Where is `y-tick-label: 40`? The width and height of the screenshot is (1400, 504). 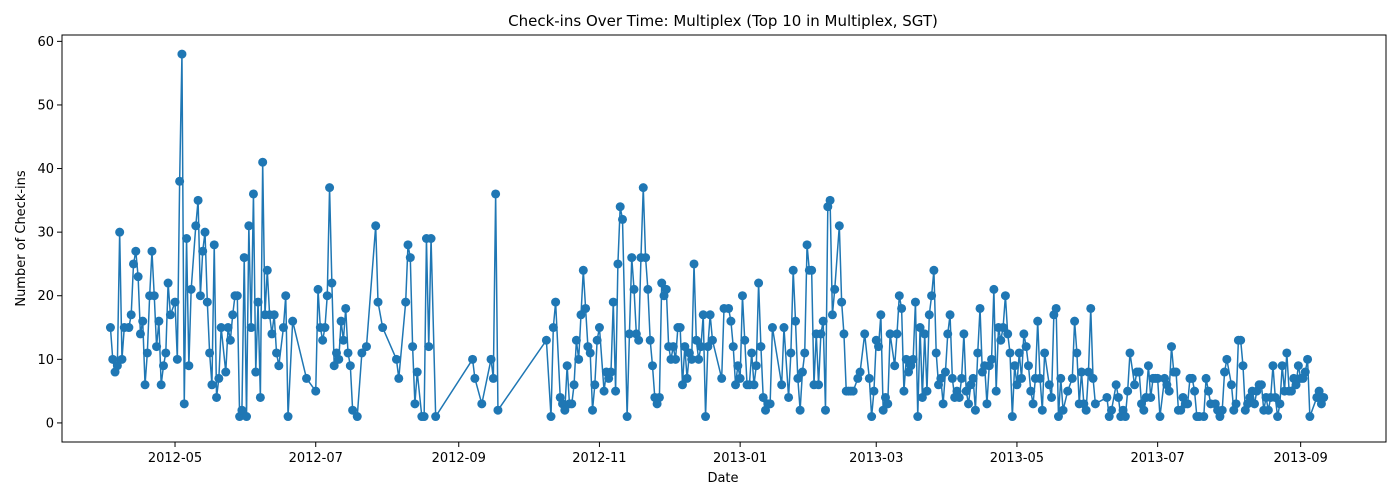
y-tick-label: 40 is located at coordinates (45, 169).